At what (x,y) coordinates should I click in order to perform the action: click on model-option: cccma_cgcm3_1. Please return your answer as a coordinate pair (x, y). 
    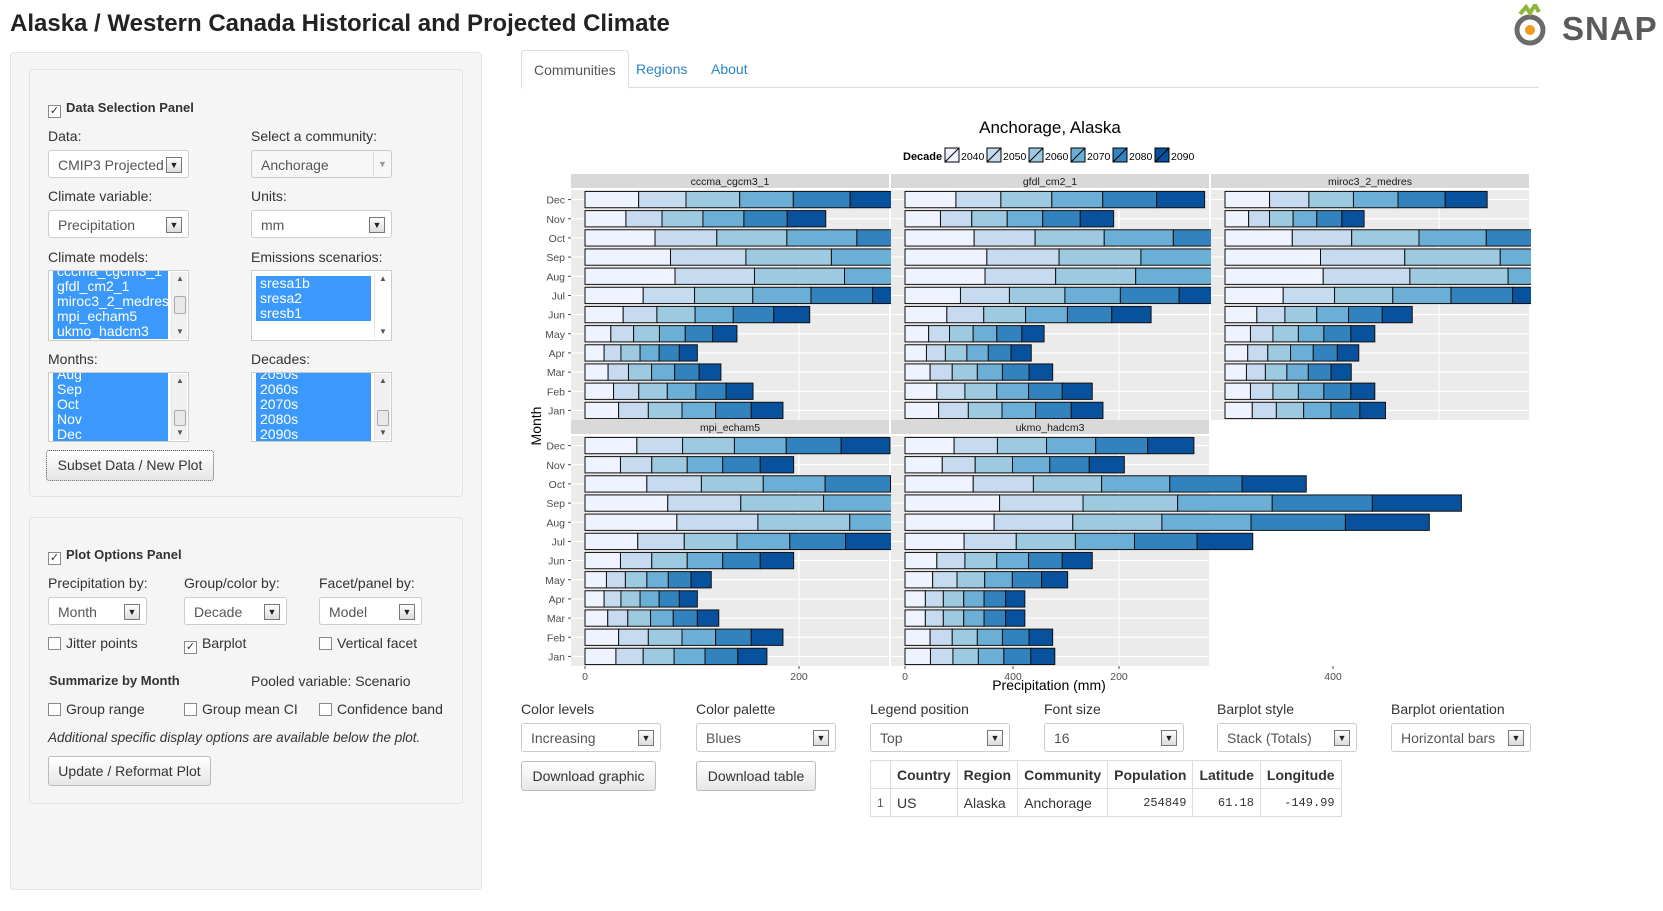
    Looking at the image, I should click on (110, 275).